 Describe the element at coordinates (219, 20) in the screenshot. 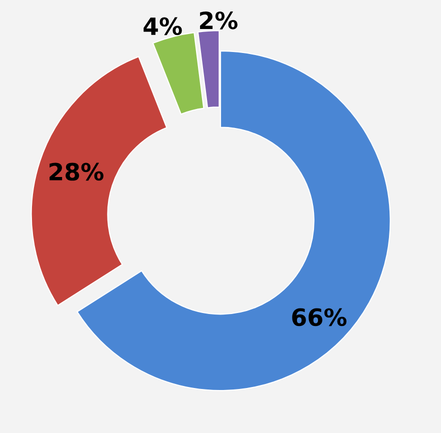

I see `data-label: 2%` at that location.